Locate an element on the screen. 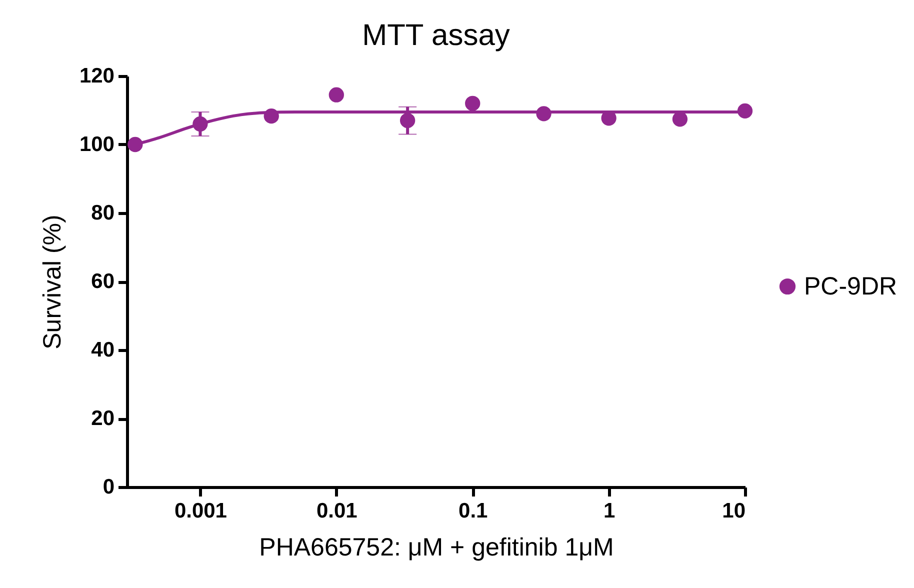 This screenshot has height=588, width=914. x-tick-label: 0.001 is located at coordinates (201, 511).